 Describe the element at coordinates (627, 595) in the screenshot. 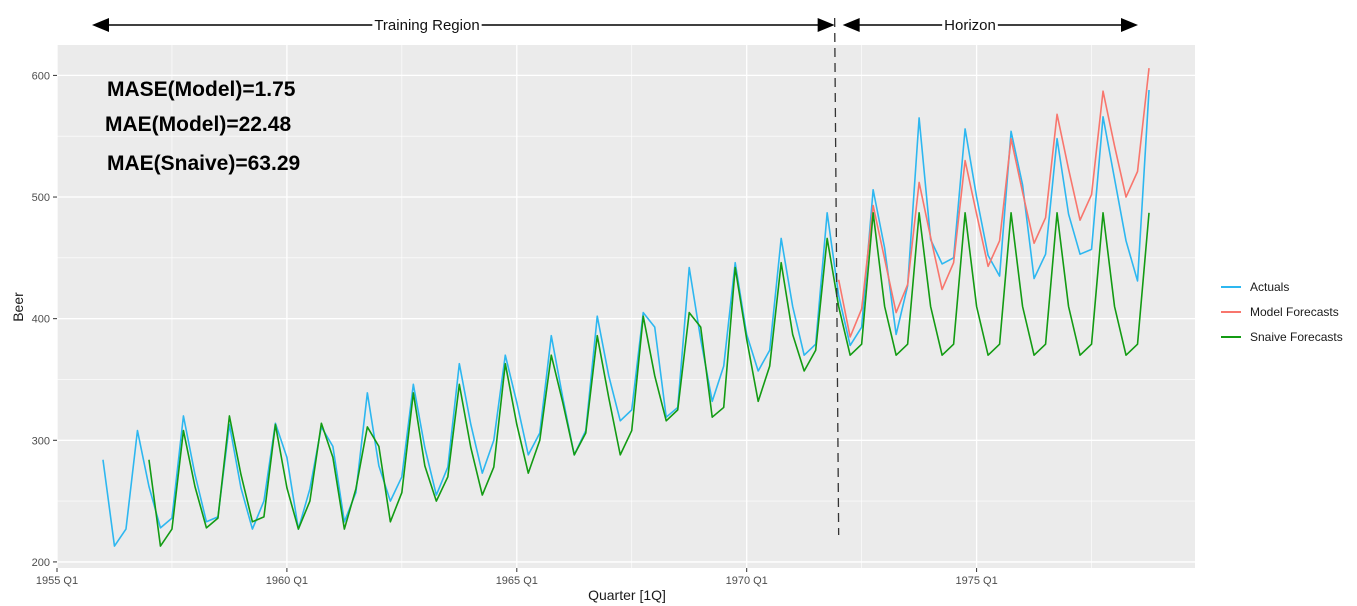

I see `x-axis-title: Quarter [1Q]` at that location.